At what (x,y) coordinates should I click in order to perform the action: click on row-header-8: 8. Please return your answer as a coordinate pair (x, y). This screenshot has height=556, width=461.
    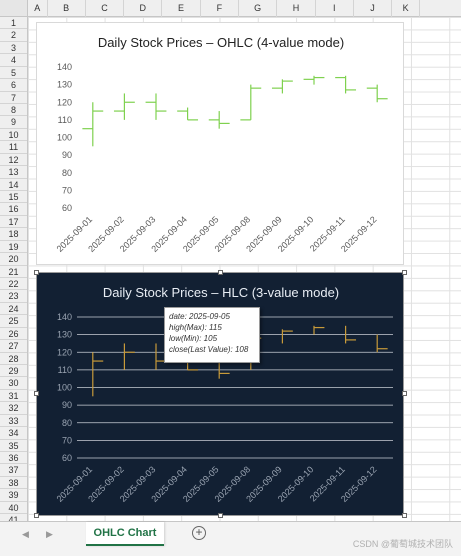
    Looking at the image, I should click on (13, 110).